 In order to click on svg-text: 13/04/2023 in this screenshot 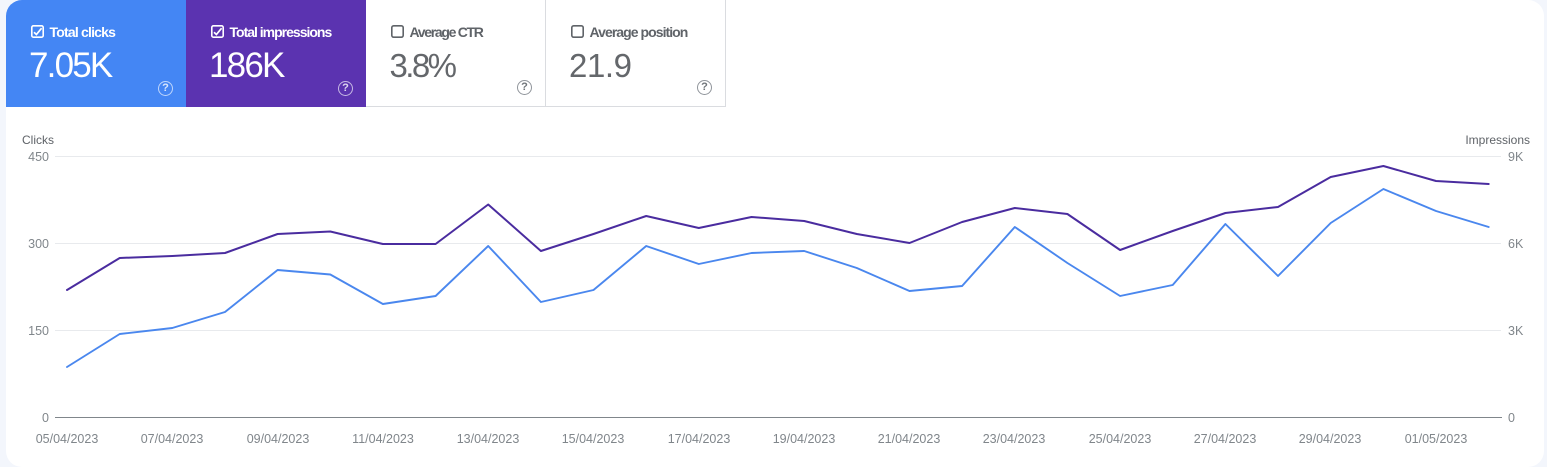, I will do `click(488, 439)`.